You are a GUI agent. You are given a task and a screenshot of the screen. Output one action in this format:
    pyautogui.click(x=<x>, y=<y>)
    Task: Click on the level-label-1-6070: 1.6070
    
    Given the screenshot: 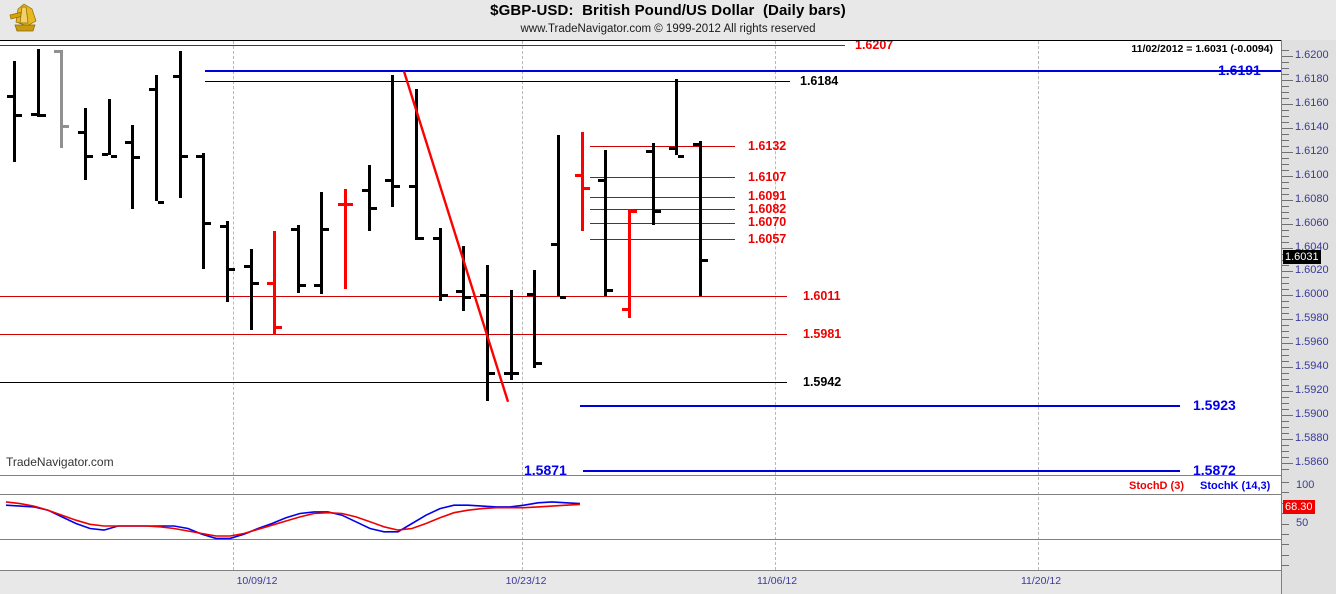 What is the action you would take?
    pyautogui.click(x=767, y=222)
    